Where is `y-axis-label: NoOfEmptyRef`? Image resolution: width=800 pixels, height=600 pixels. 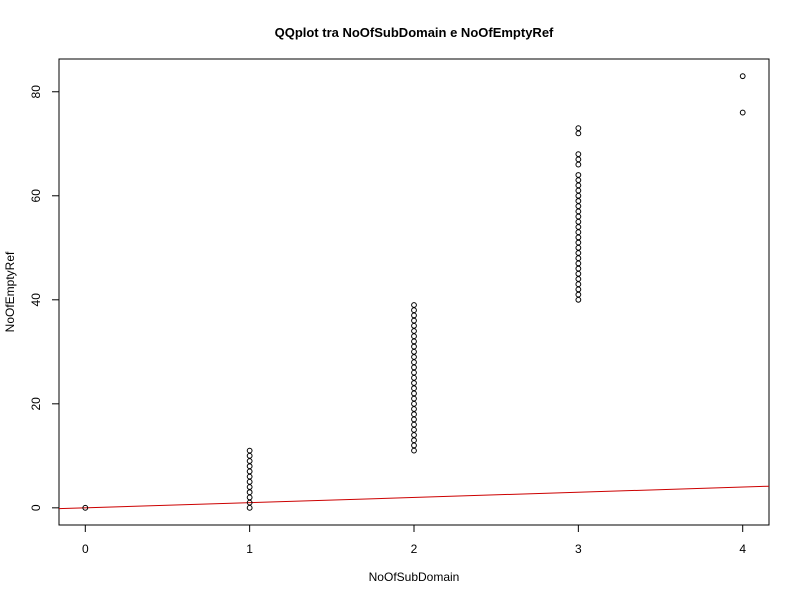 y-axis-label: NoOfEmptyRef is located at coordinates (10, 291).